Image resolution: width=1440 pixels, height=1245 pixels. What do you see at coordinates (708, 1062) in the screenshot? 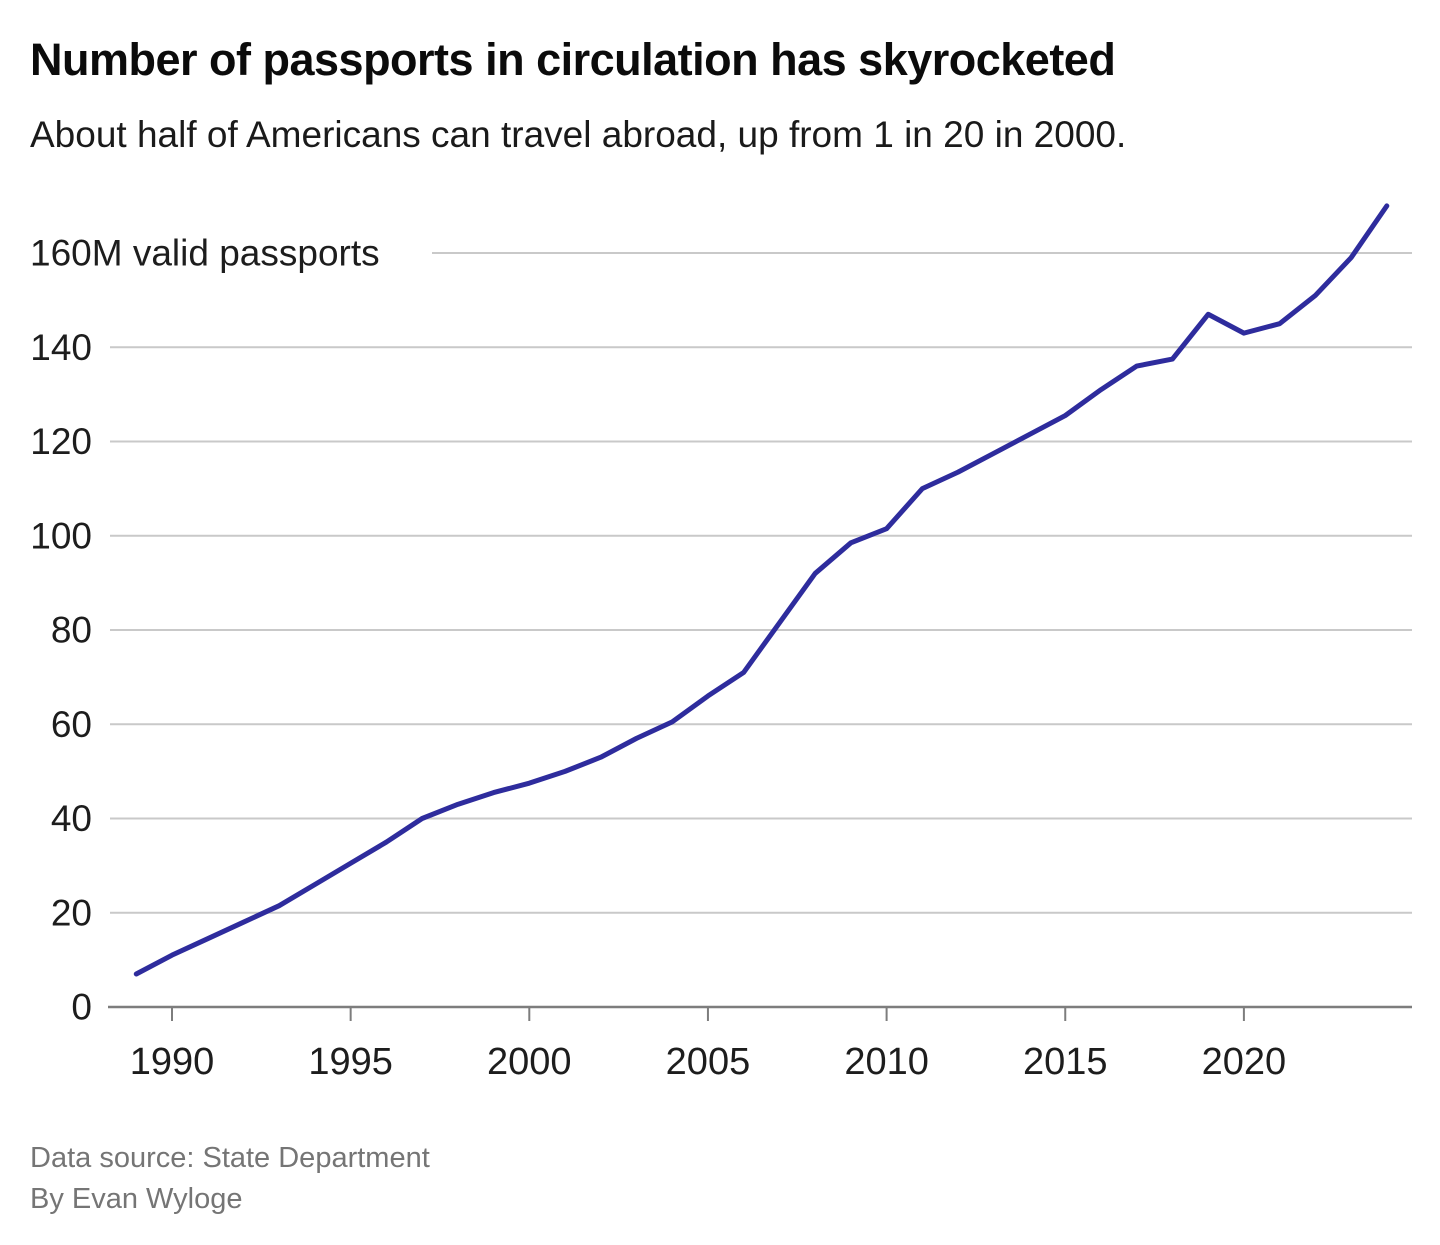
I see `x-tick-label: 2005` at bounding box center [708, 1062].